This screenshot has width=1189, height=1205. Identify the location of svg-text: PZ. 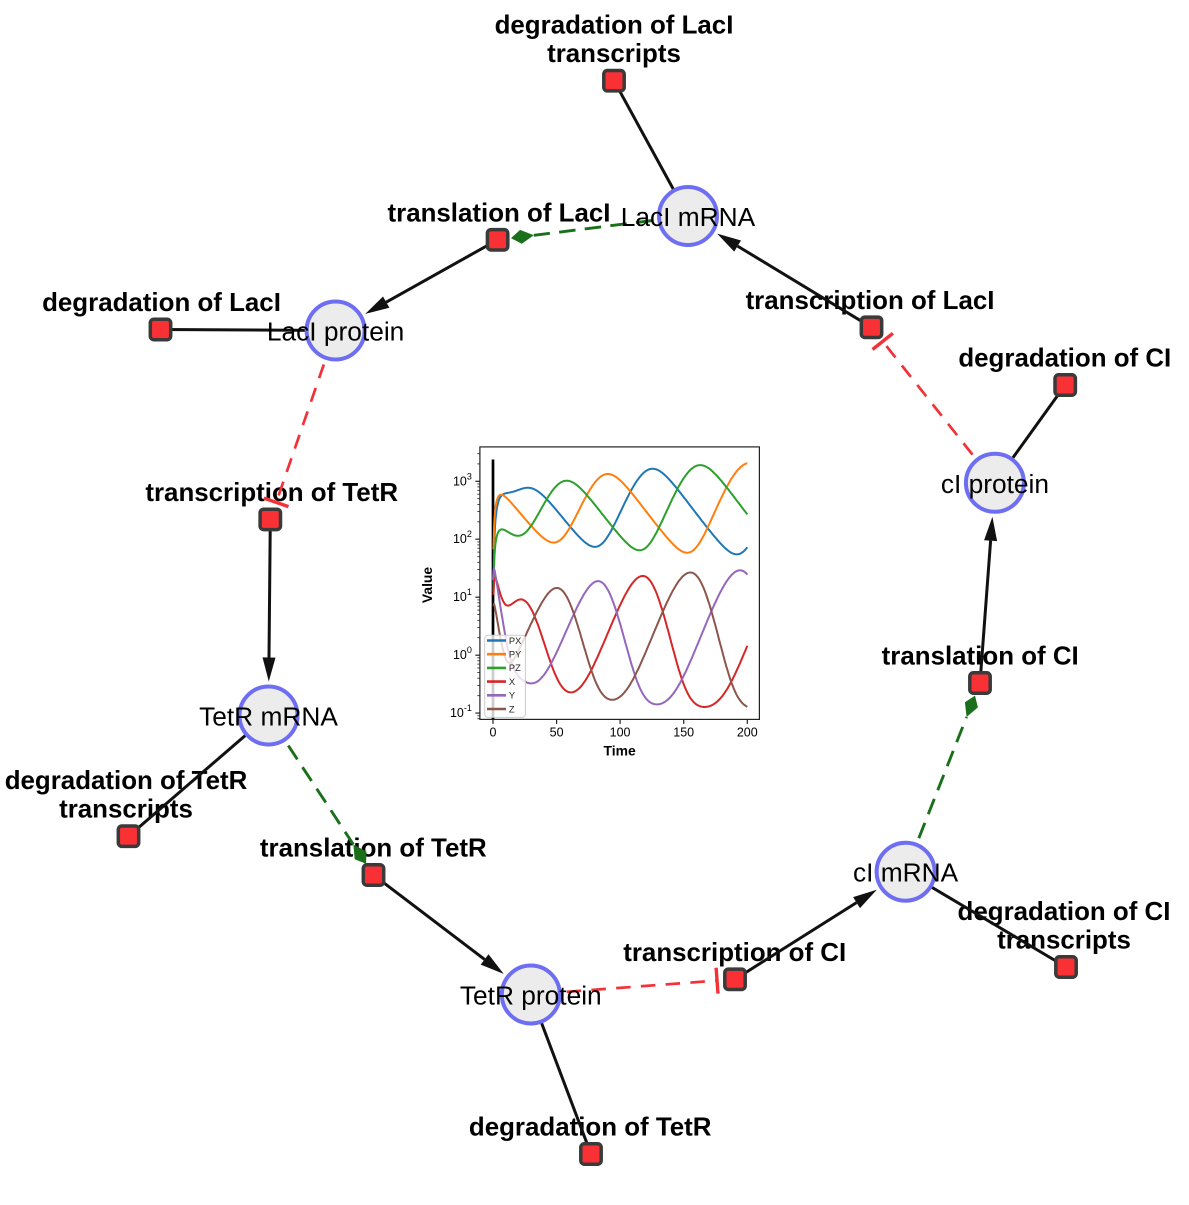
(515, 668).